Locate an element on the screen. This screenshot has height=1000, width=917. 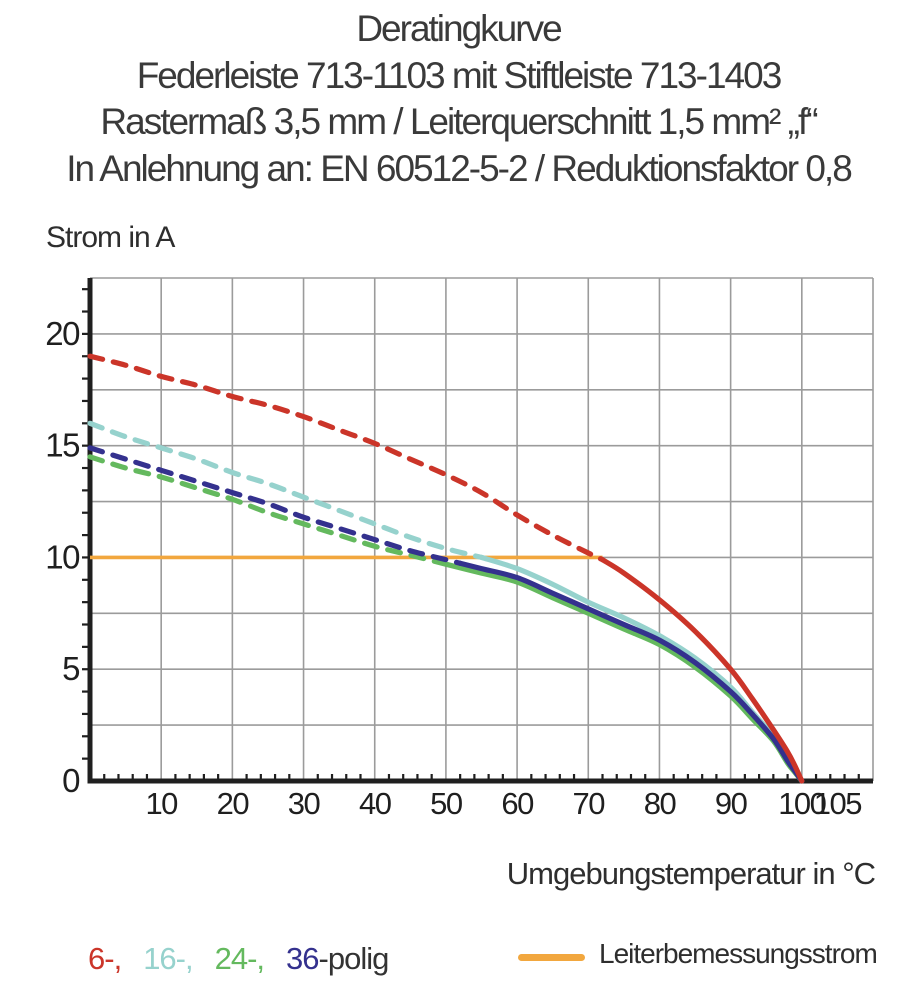
y-tick-label: 5 is located at coordinates (70, 668).